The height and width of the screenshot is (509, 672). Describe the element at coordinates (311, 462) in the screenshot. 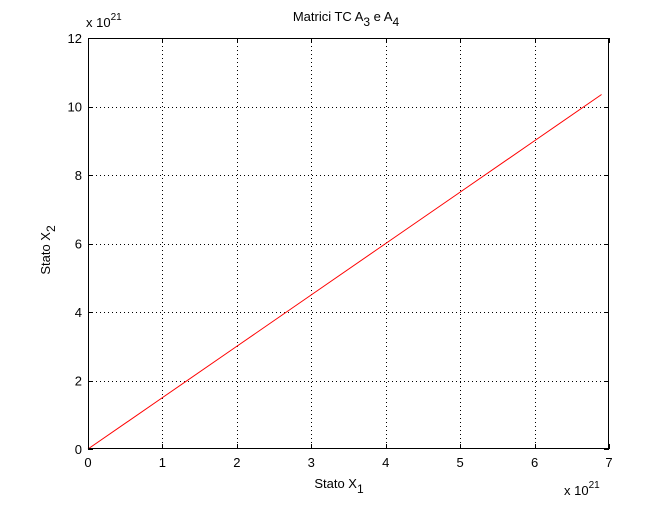

I see `x-tick-label: 3` at that location.